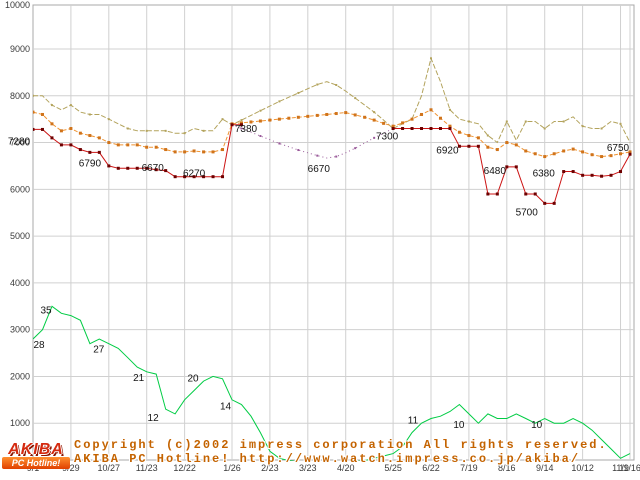 This screenshot has height=480, width=640. Describe the element at coordinates (545, 468) in the screenshot. I see `x-axis-label: 9/14` at that location.